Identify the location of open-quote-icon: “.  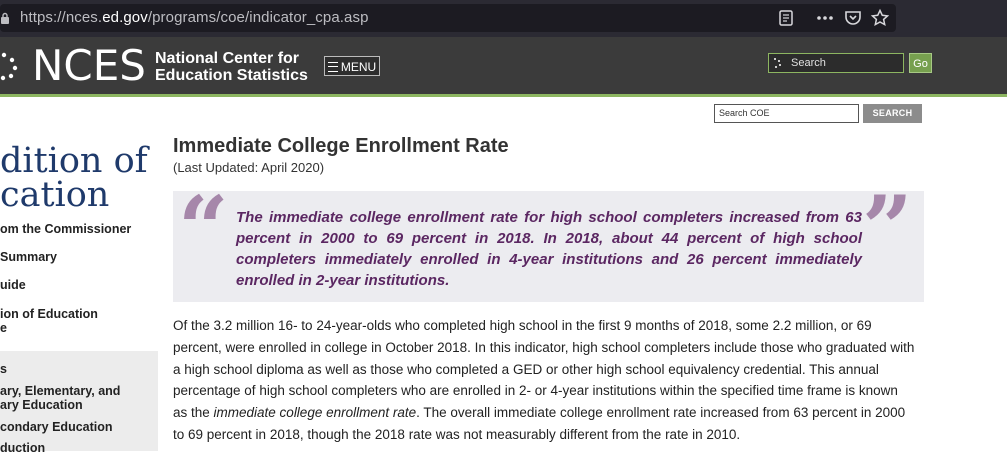
(203, 228).